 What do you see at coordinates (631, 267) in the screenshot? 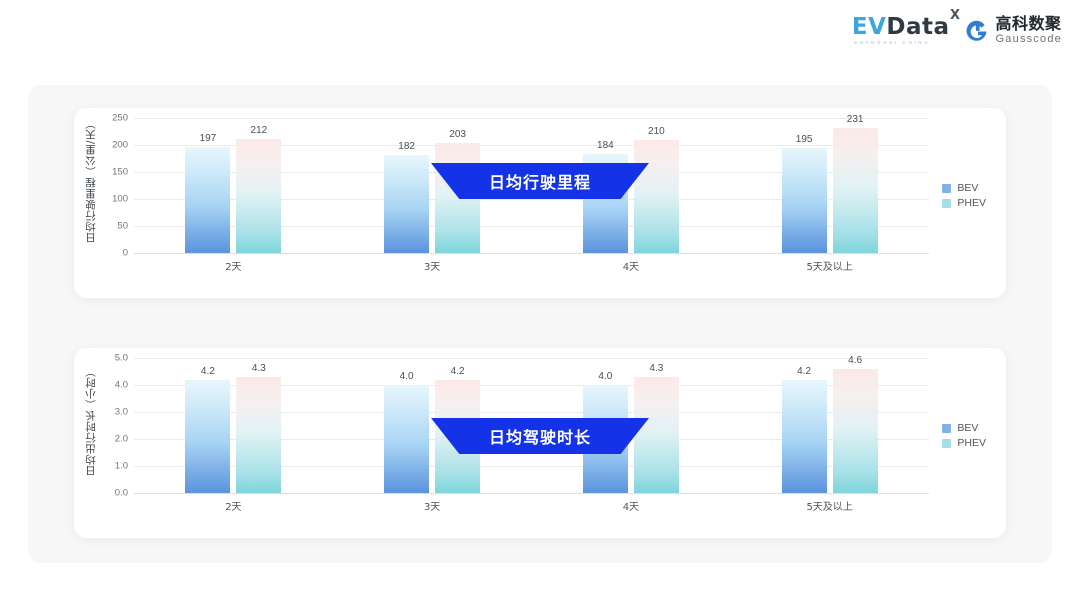
I see `x-tick-label: 4天` at bounding box center [631, 267].